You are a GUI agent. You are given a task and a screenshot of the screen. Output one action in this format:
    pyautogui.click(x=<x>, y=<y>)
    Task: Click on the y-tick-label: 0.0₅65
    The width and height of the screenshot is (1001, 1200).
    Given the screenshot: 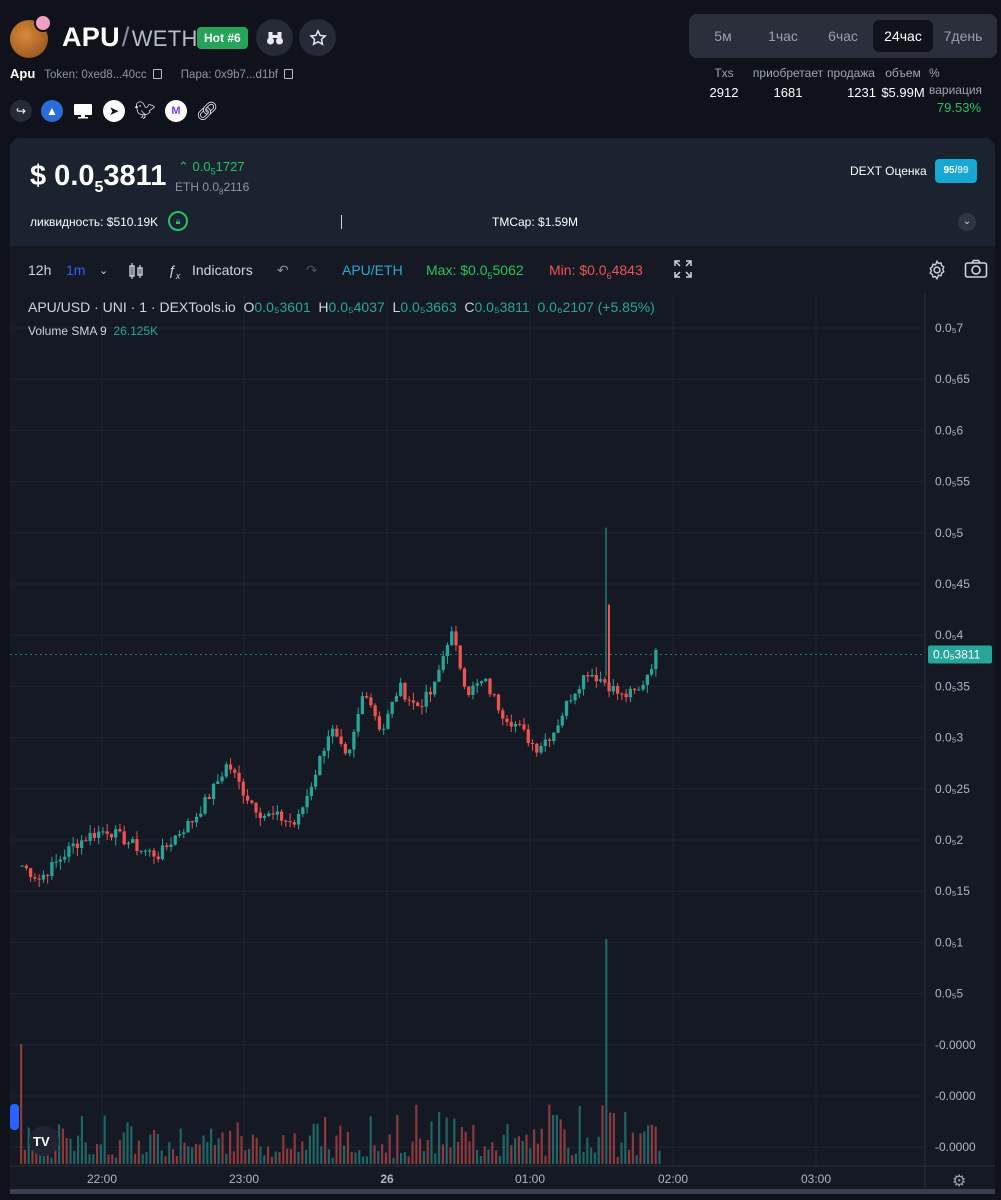 What is the action you would take?
    pyautogui.click(x=952, y=379)
    